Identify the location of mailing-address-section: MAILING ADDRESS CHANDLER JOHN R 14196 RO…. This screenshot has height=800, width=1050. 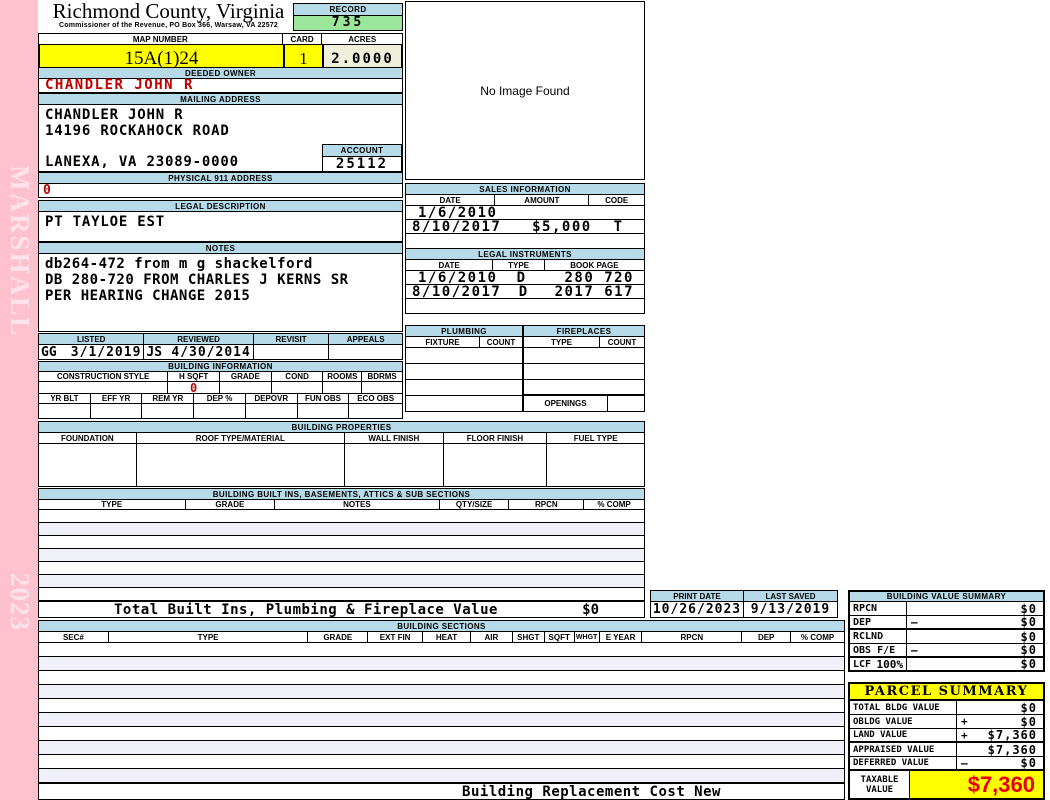
(220, 132).